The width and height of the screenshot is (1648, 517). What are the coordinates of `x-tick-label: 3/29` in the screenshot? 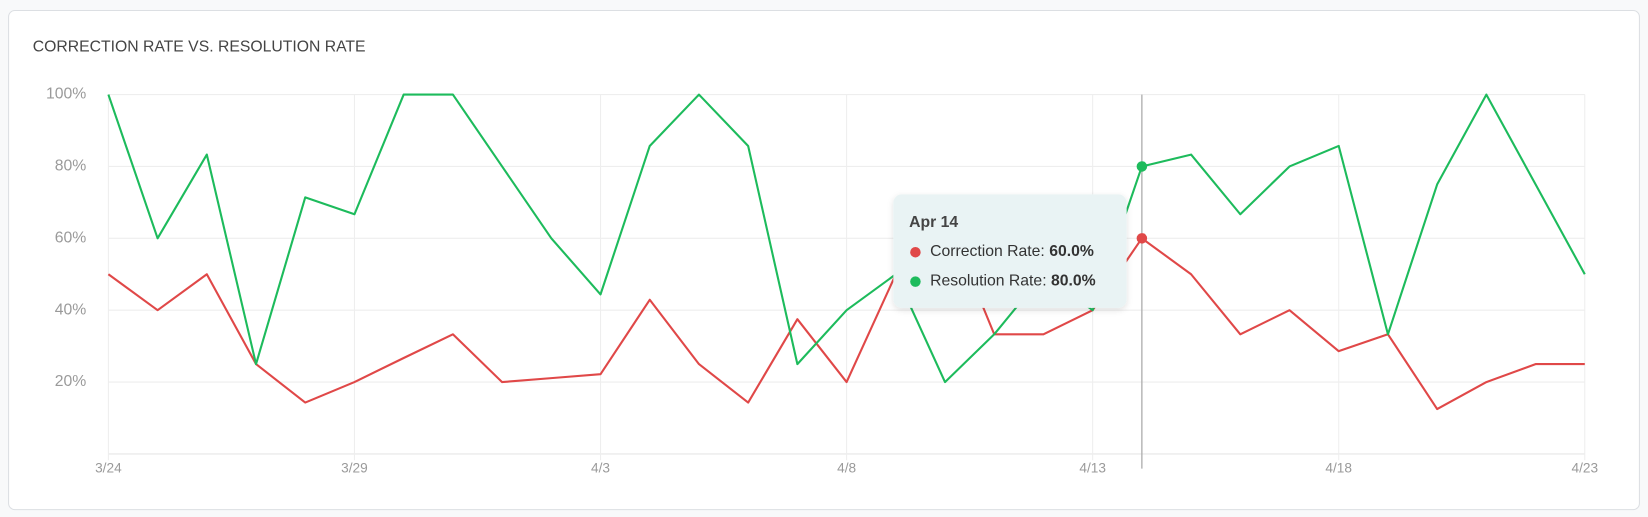 It's located at (354, 467).